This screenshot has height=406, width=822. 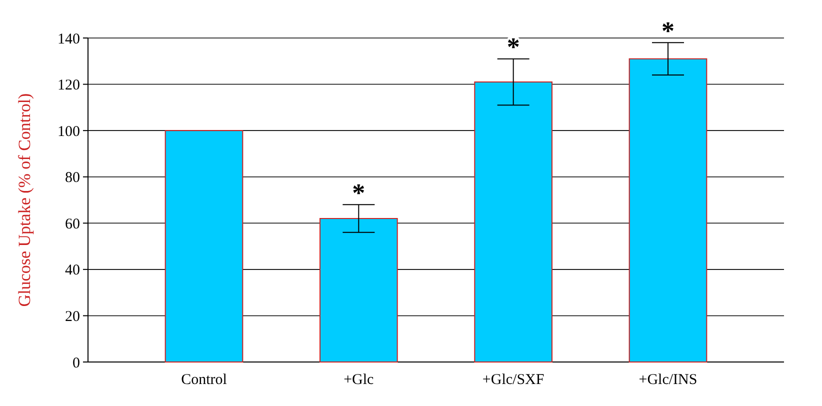 What do you see at coordinates (69, 132) in the screenshot?
I see `y-tick-label: 100` at bounding box center [69, 132].